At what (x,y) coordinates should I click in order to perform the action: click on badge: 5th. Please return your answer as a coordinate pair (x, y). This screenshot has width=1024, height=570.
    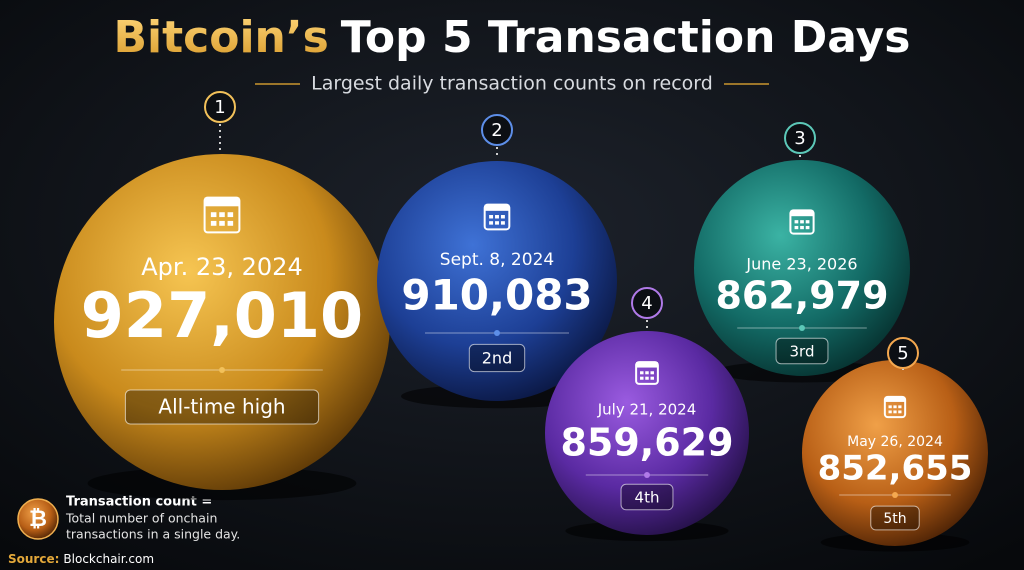
    Looking at the image, I should click on (894, 519).